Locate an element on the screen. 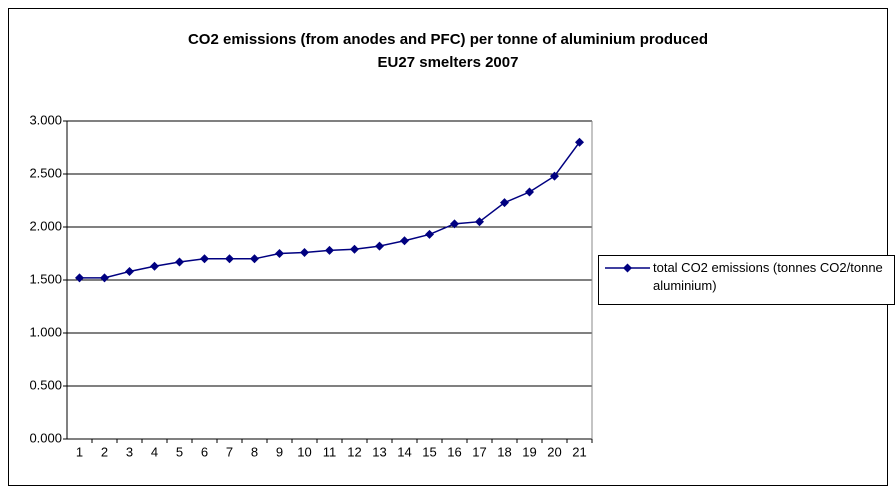 The image size is (896, 494). y-tick-label: 2.500 is located at coordinates (45, 172).